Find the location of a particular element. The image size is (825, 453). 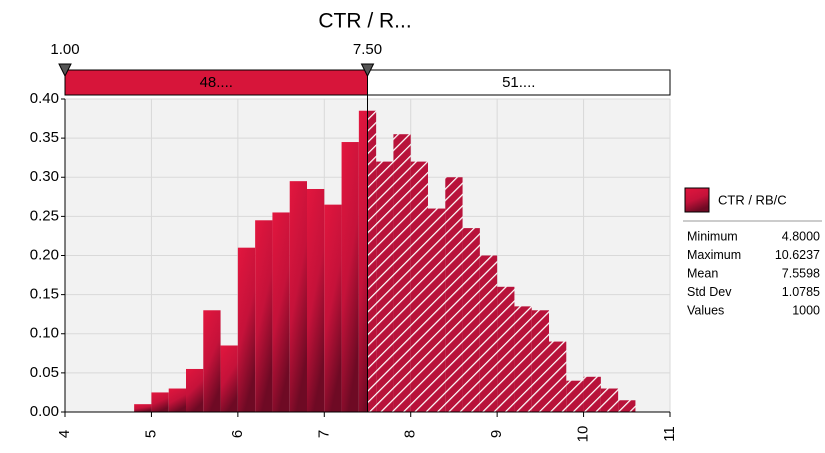

x-tick-label: 7 is located at coordinates (323, 434).